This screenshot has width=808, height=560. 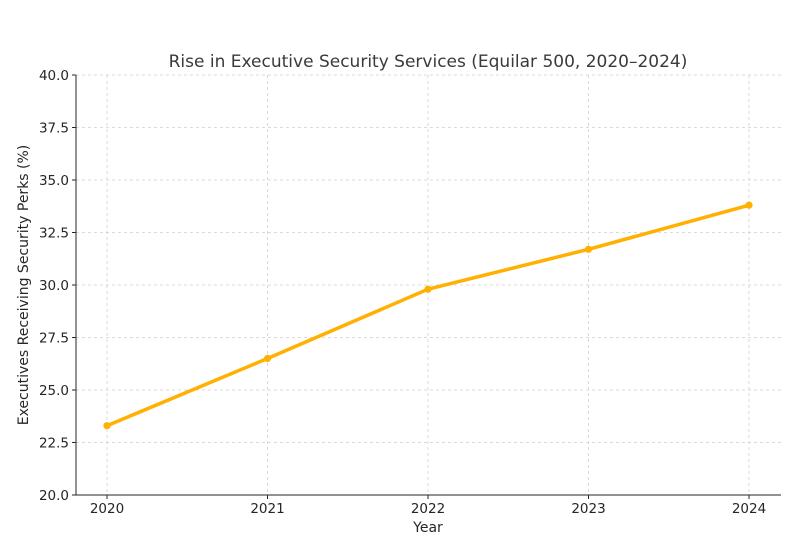 What do you see at coordinates (54, 234) in the screenshot?
I see `y-tick-label: 32.5` at bounding box center [54, 234].